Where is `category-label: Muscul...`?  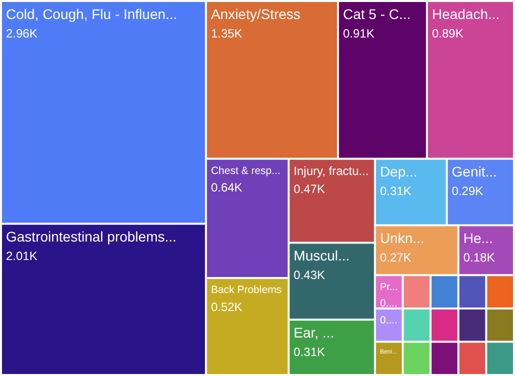
category-label: Muscul... is located at coordinates (322, 256).